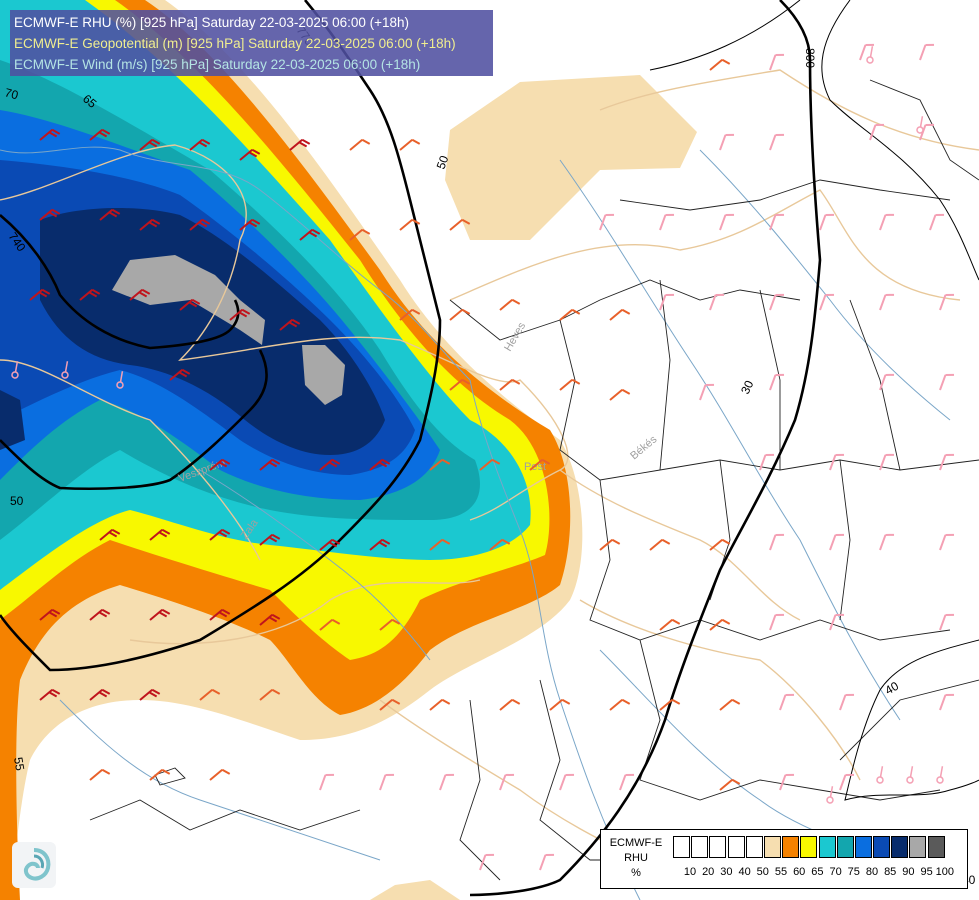 The image size is (979, 900). What do you see at coordinates (19, 764) in the screenshot?
I see `contour-label: 55` at bounding box center [19, 764].